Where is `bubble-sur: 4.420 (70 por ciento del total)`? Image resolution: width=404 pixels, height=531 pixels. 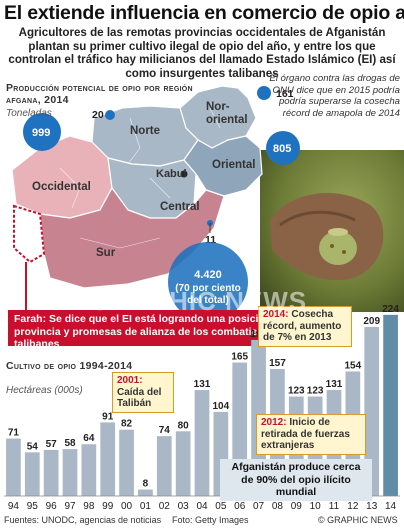
bubble-sur: 4.420 (70 por ciento del total) is located at coordinates (208, 282).